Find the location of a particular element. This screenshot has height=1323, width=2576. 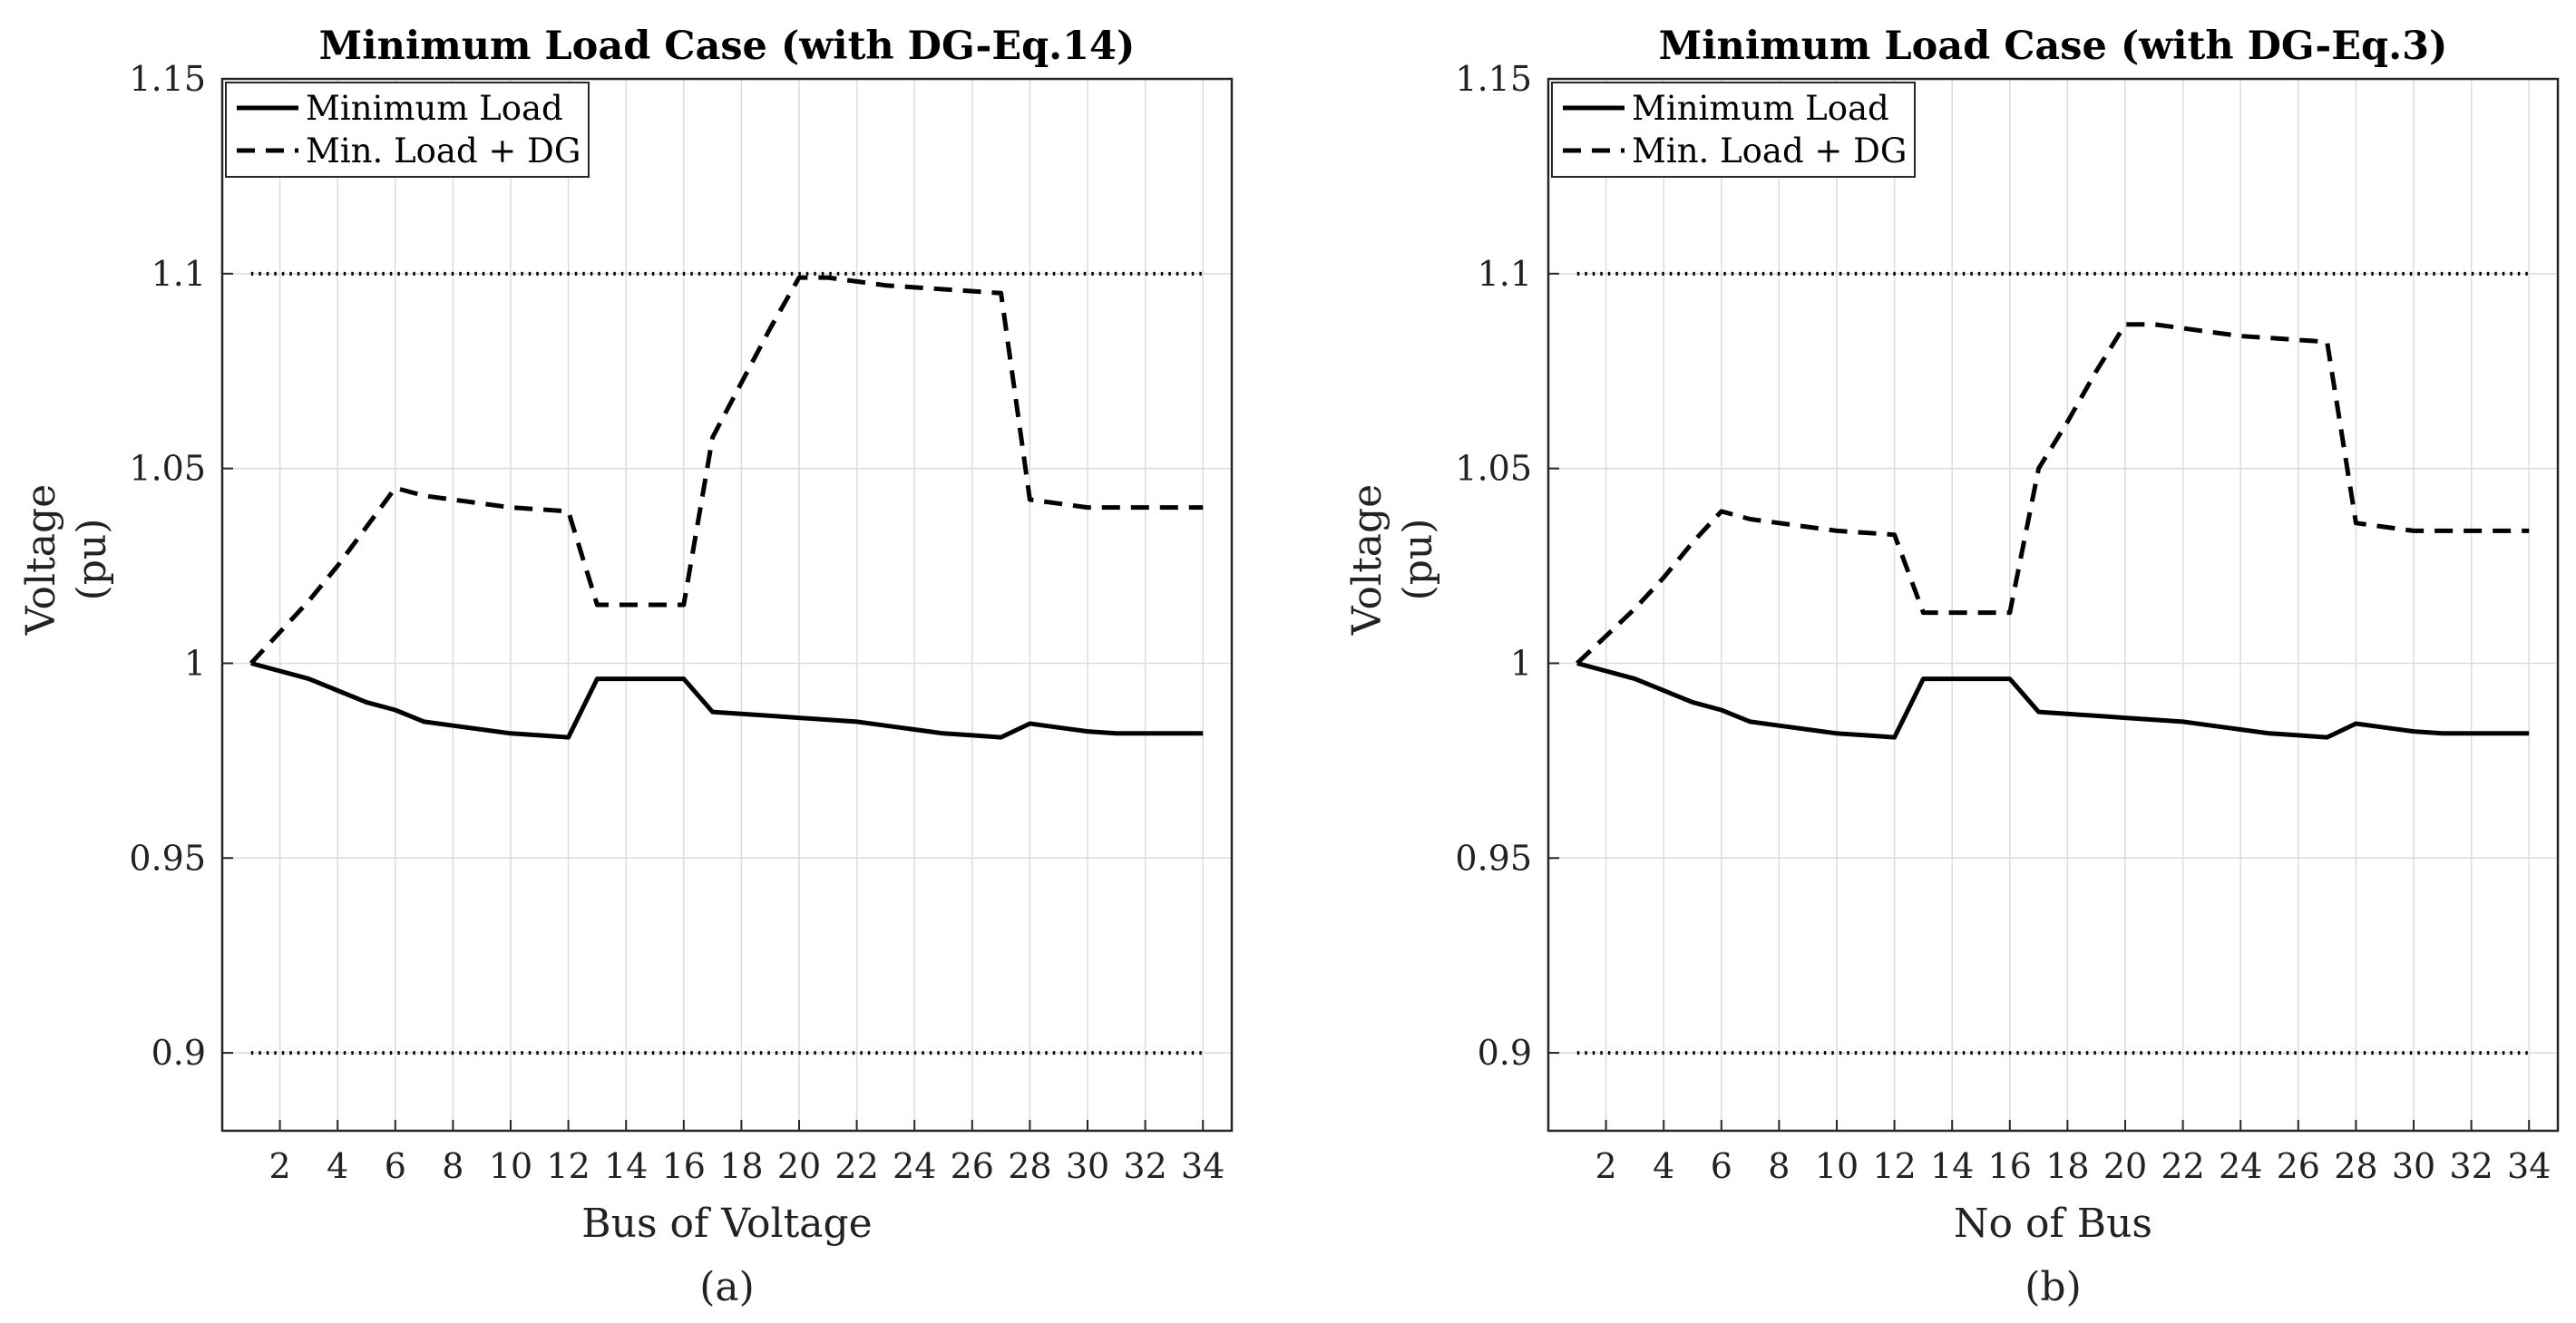

panel-caption: (a) is located at coordinates (727, 1287).